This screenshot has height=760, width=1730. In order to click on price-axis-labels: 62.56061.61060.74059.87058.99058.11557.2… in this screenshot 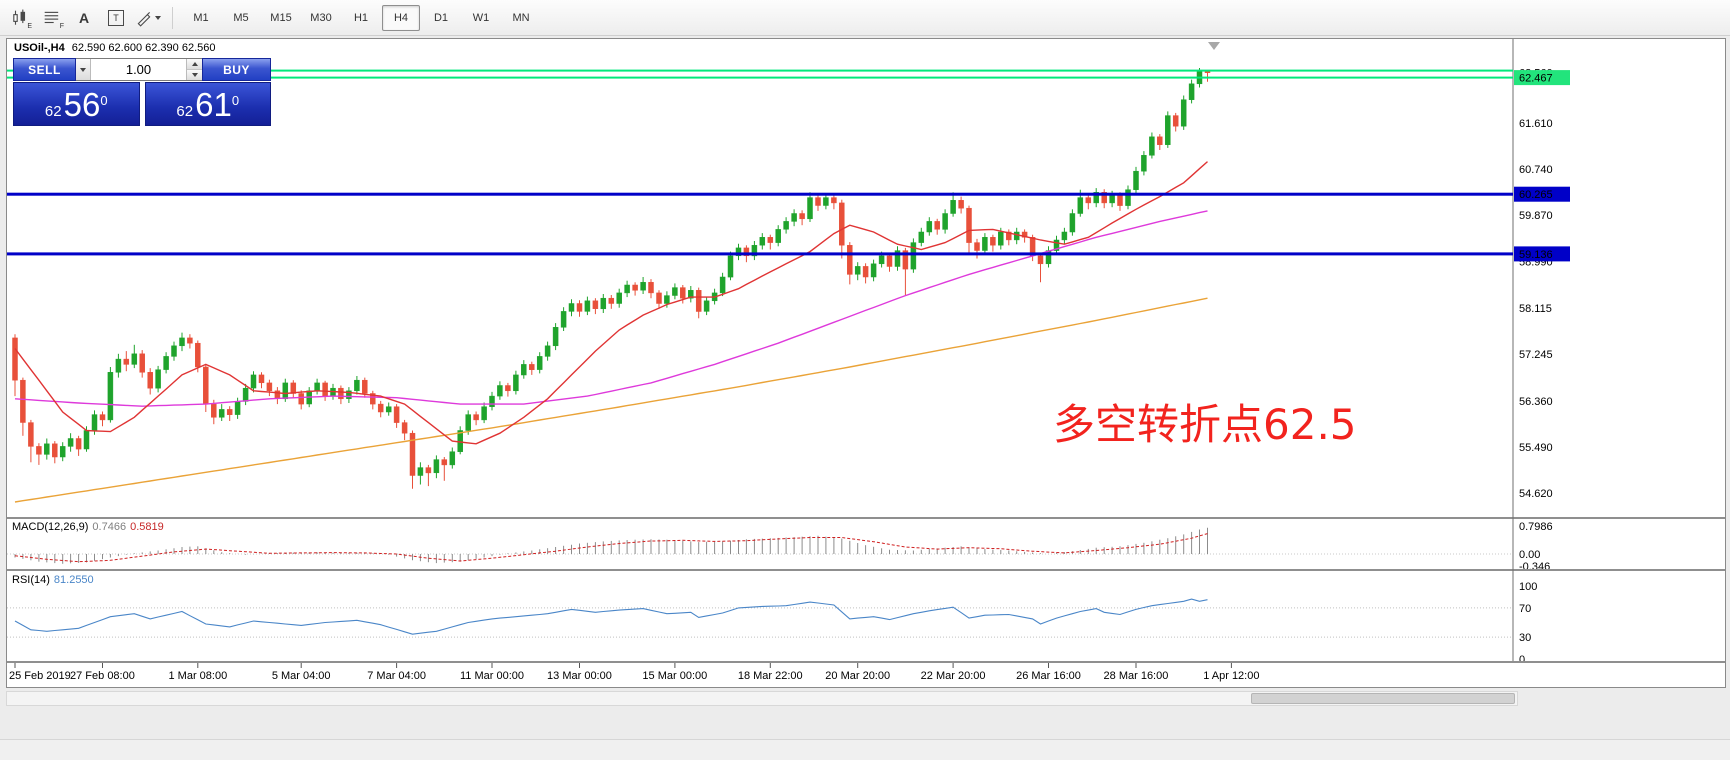, I will do `click(1536, 284)`.